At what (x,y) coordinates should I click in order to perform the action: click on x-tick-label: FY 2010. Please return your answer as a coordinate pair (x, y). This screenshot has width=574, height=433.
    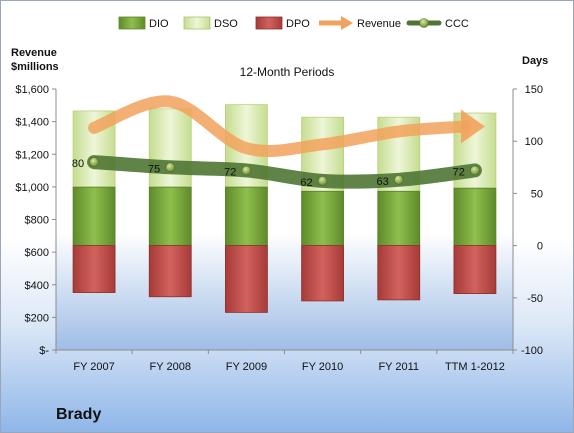
    Looking at the image, I should click on (322, 367).